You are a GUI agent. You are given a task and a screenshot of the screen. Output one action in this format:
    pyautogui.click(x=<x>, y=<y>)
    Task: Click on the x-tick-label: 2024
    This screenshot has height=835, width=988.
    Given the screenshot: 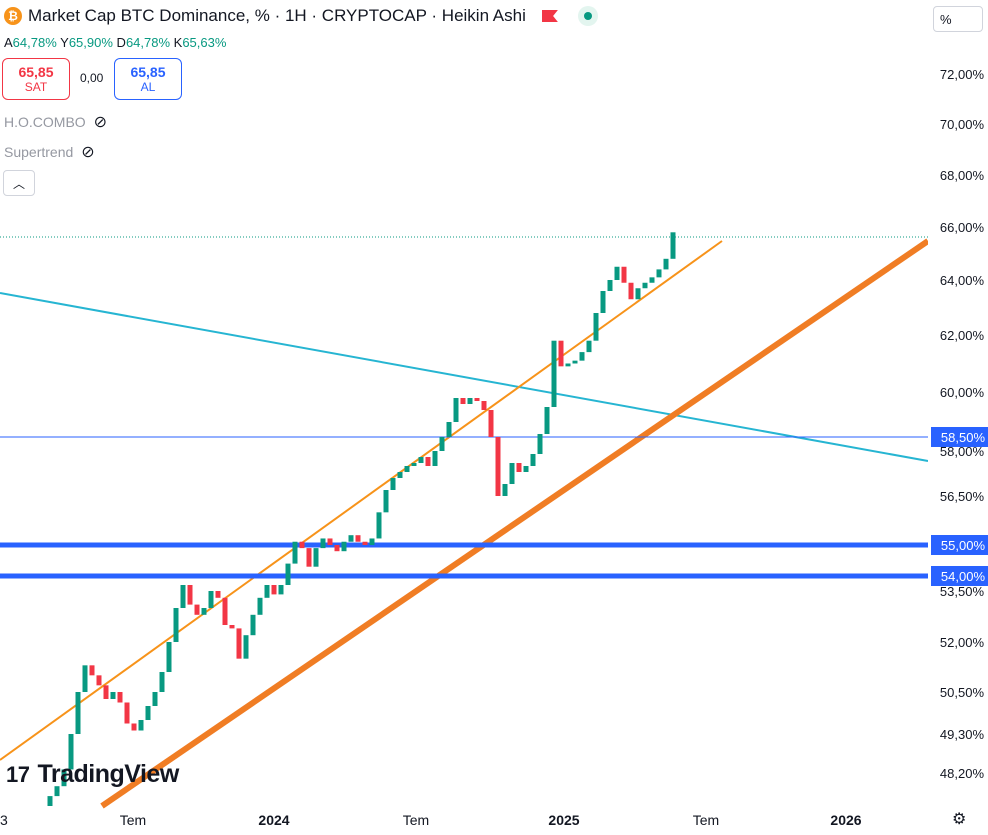 What is the action you would take?
    pyautogui.click(x=273, y=820)
    